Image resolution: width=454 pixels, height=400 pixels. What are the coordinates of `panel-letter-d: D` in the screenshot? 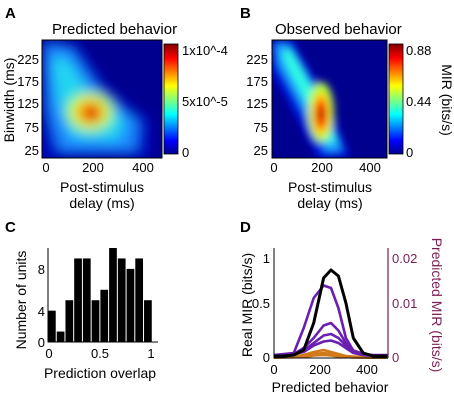 It's located at (245, 227).